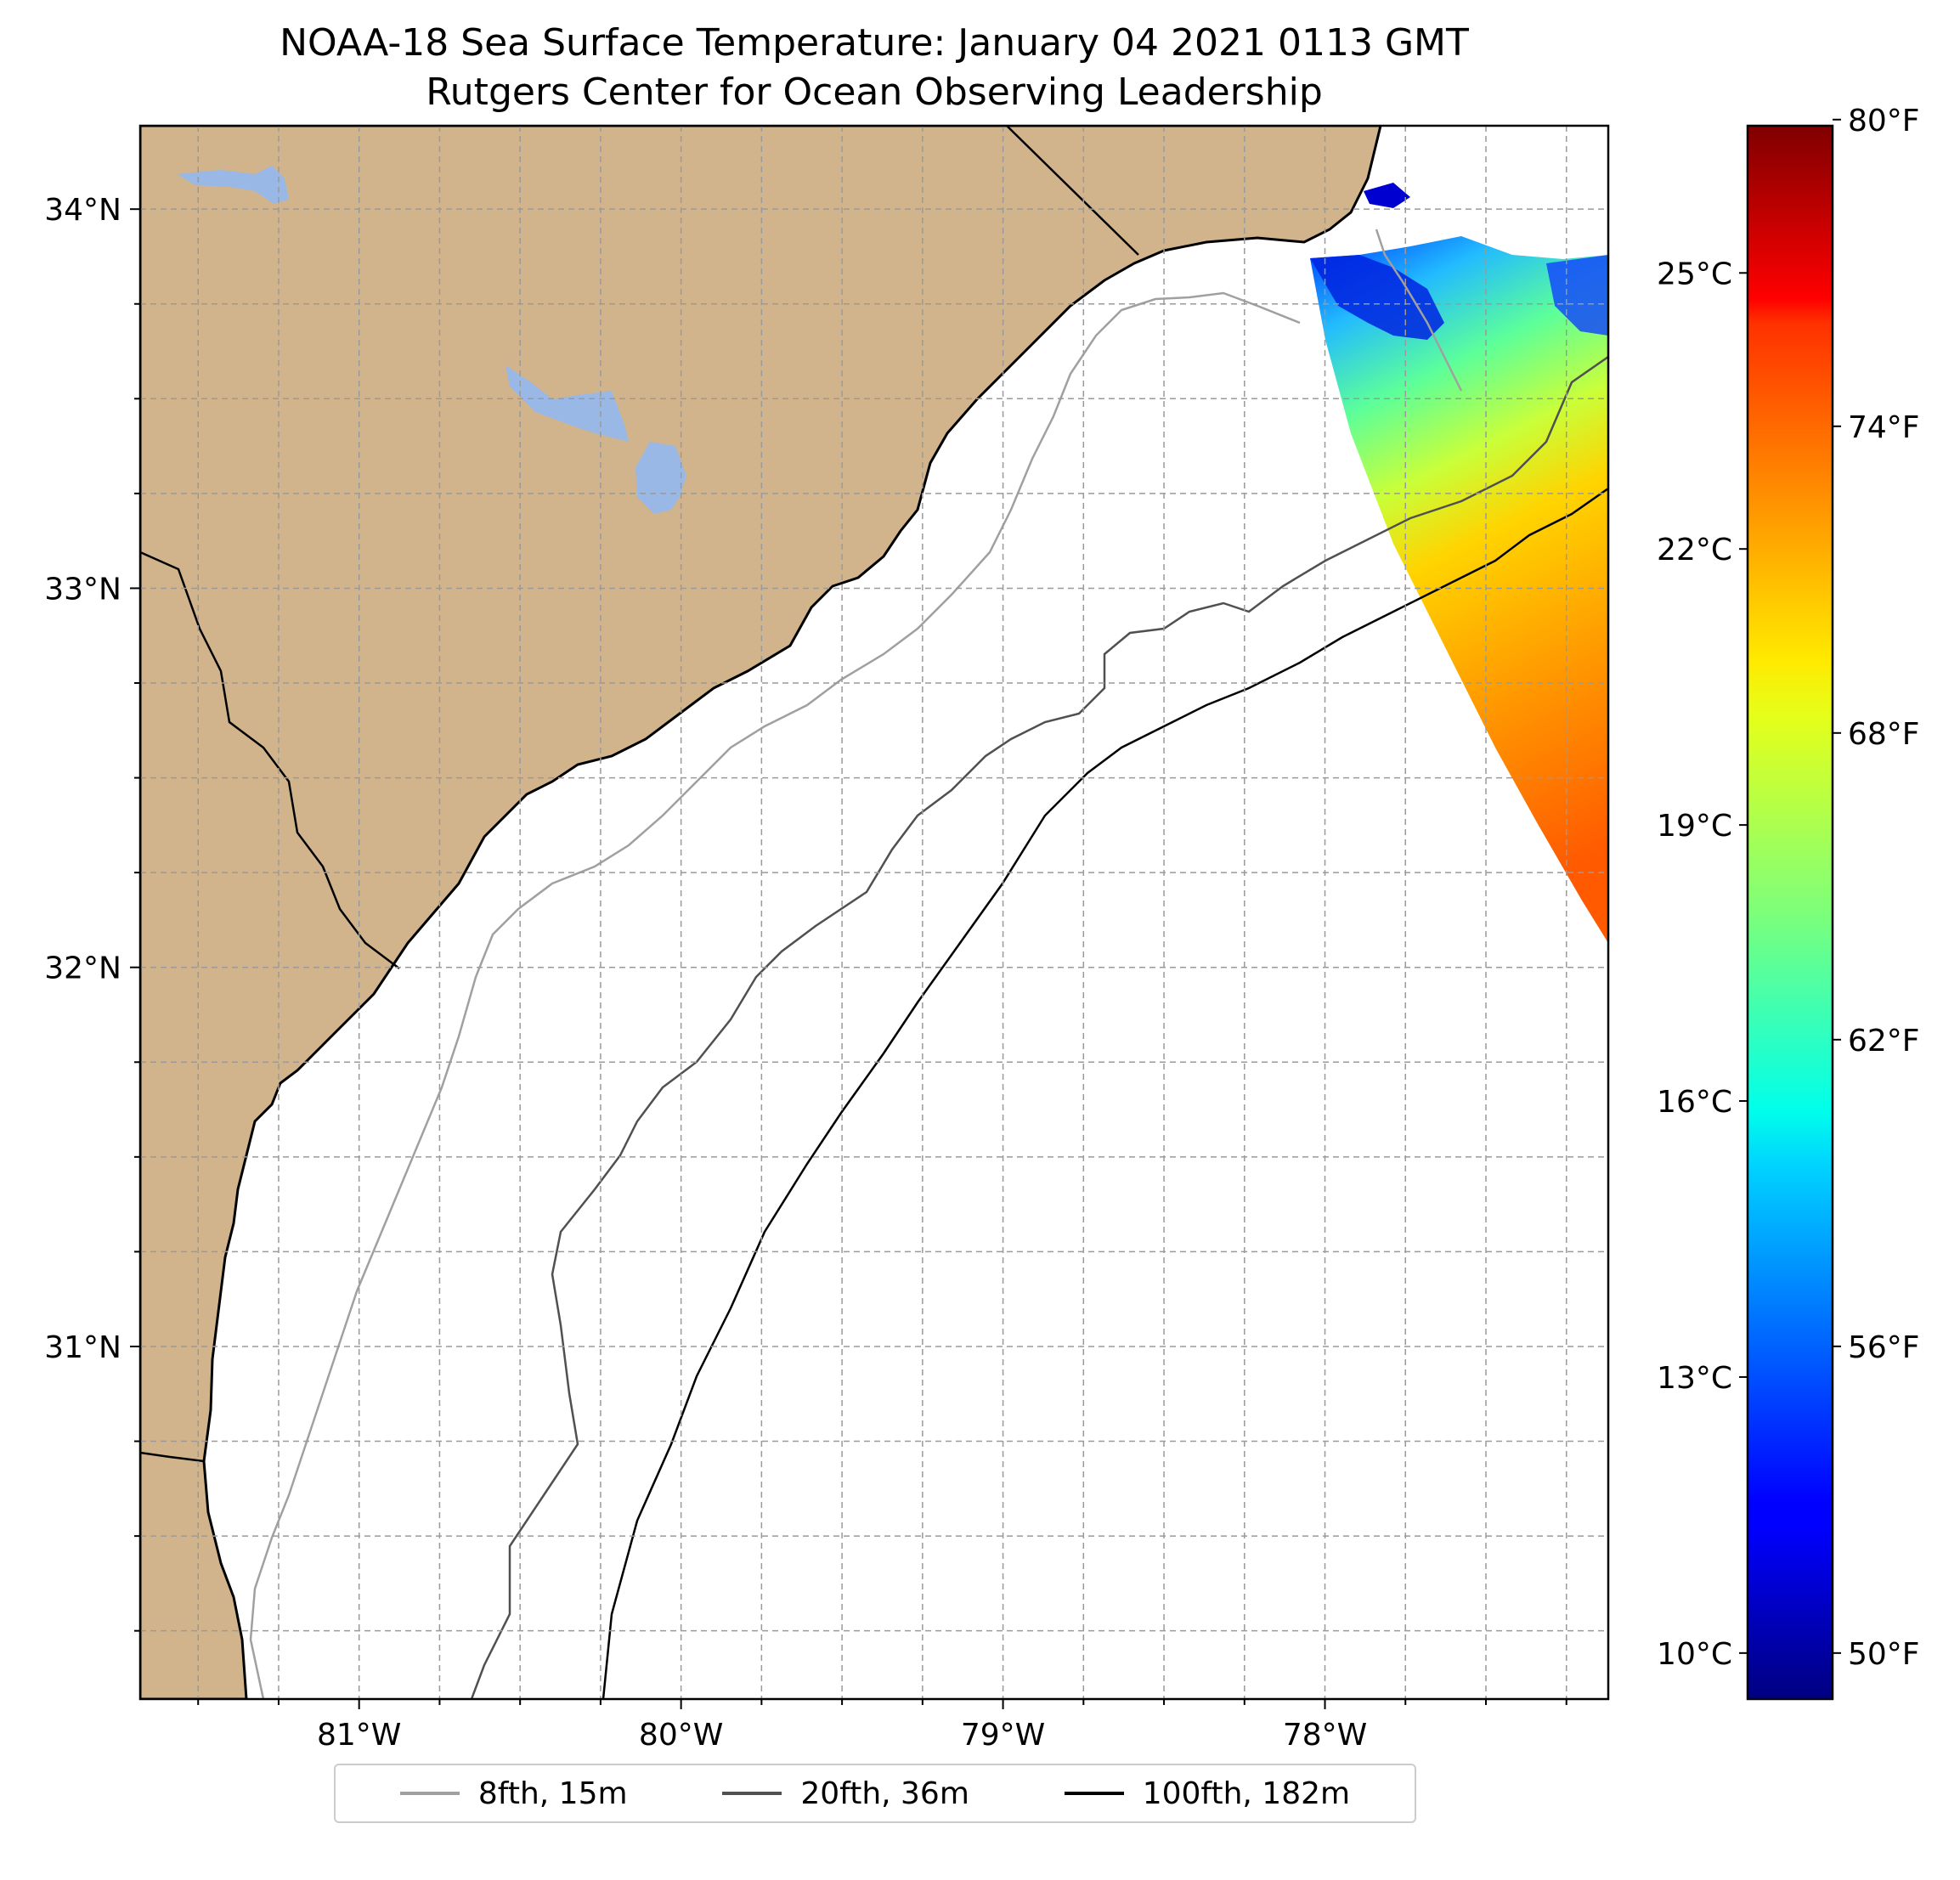  I want to click on x-tick-label: 81°W, so click(359, 1736).